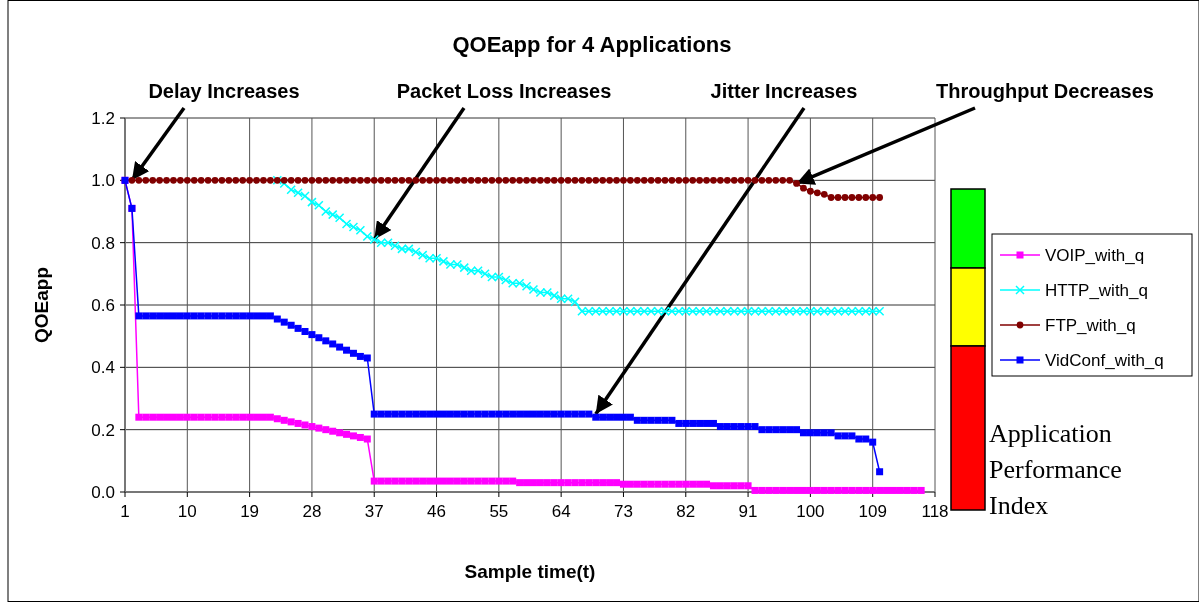 The width and height of the screenshot is (1199, 602). I want to click on annotation: Delay Increases, so click(224, 91).